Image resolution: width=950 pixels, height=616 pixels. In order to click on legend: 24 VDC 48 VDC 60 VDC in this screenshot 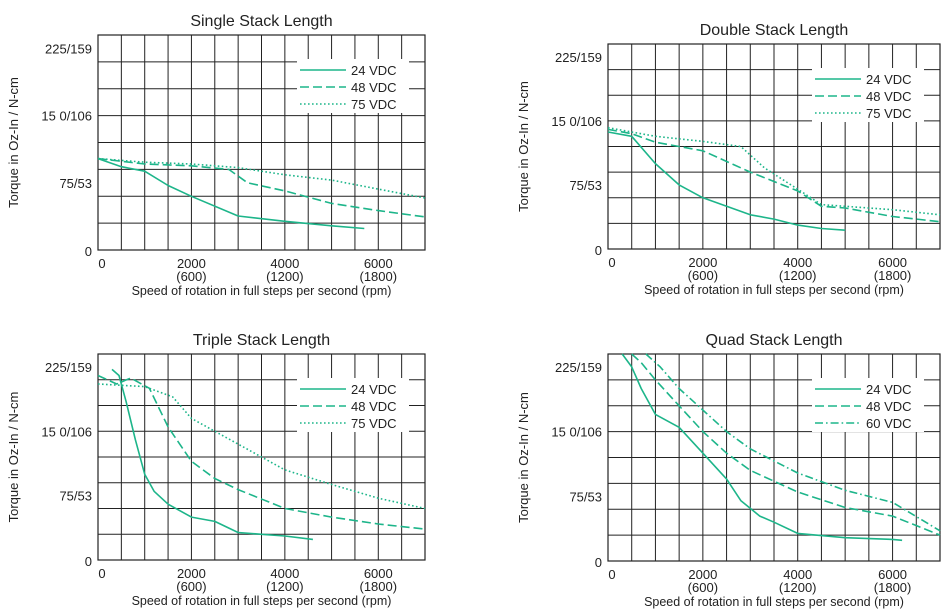, I will do `click(868, 405)`.